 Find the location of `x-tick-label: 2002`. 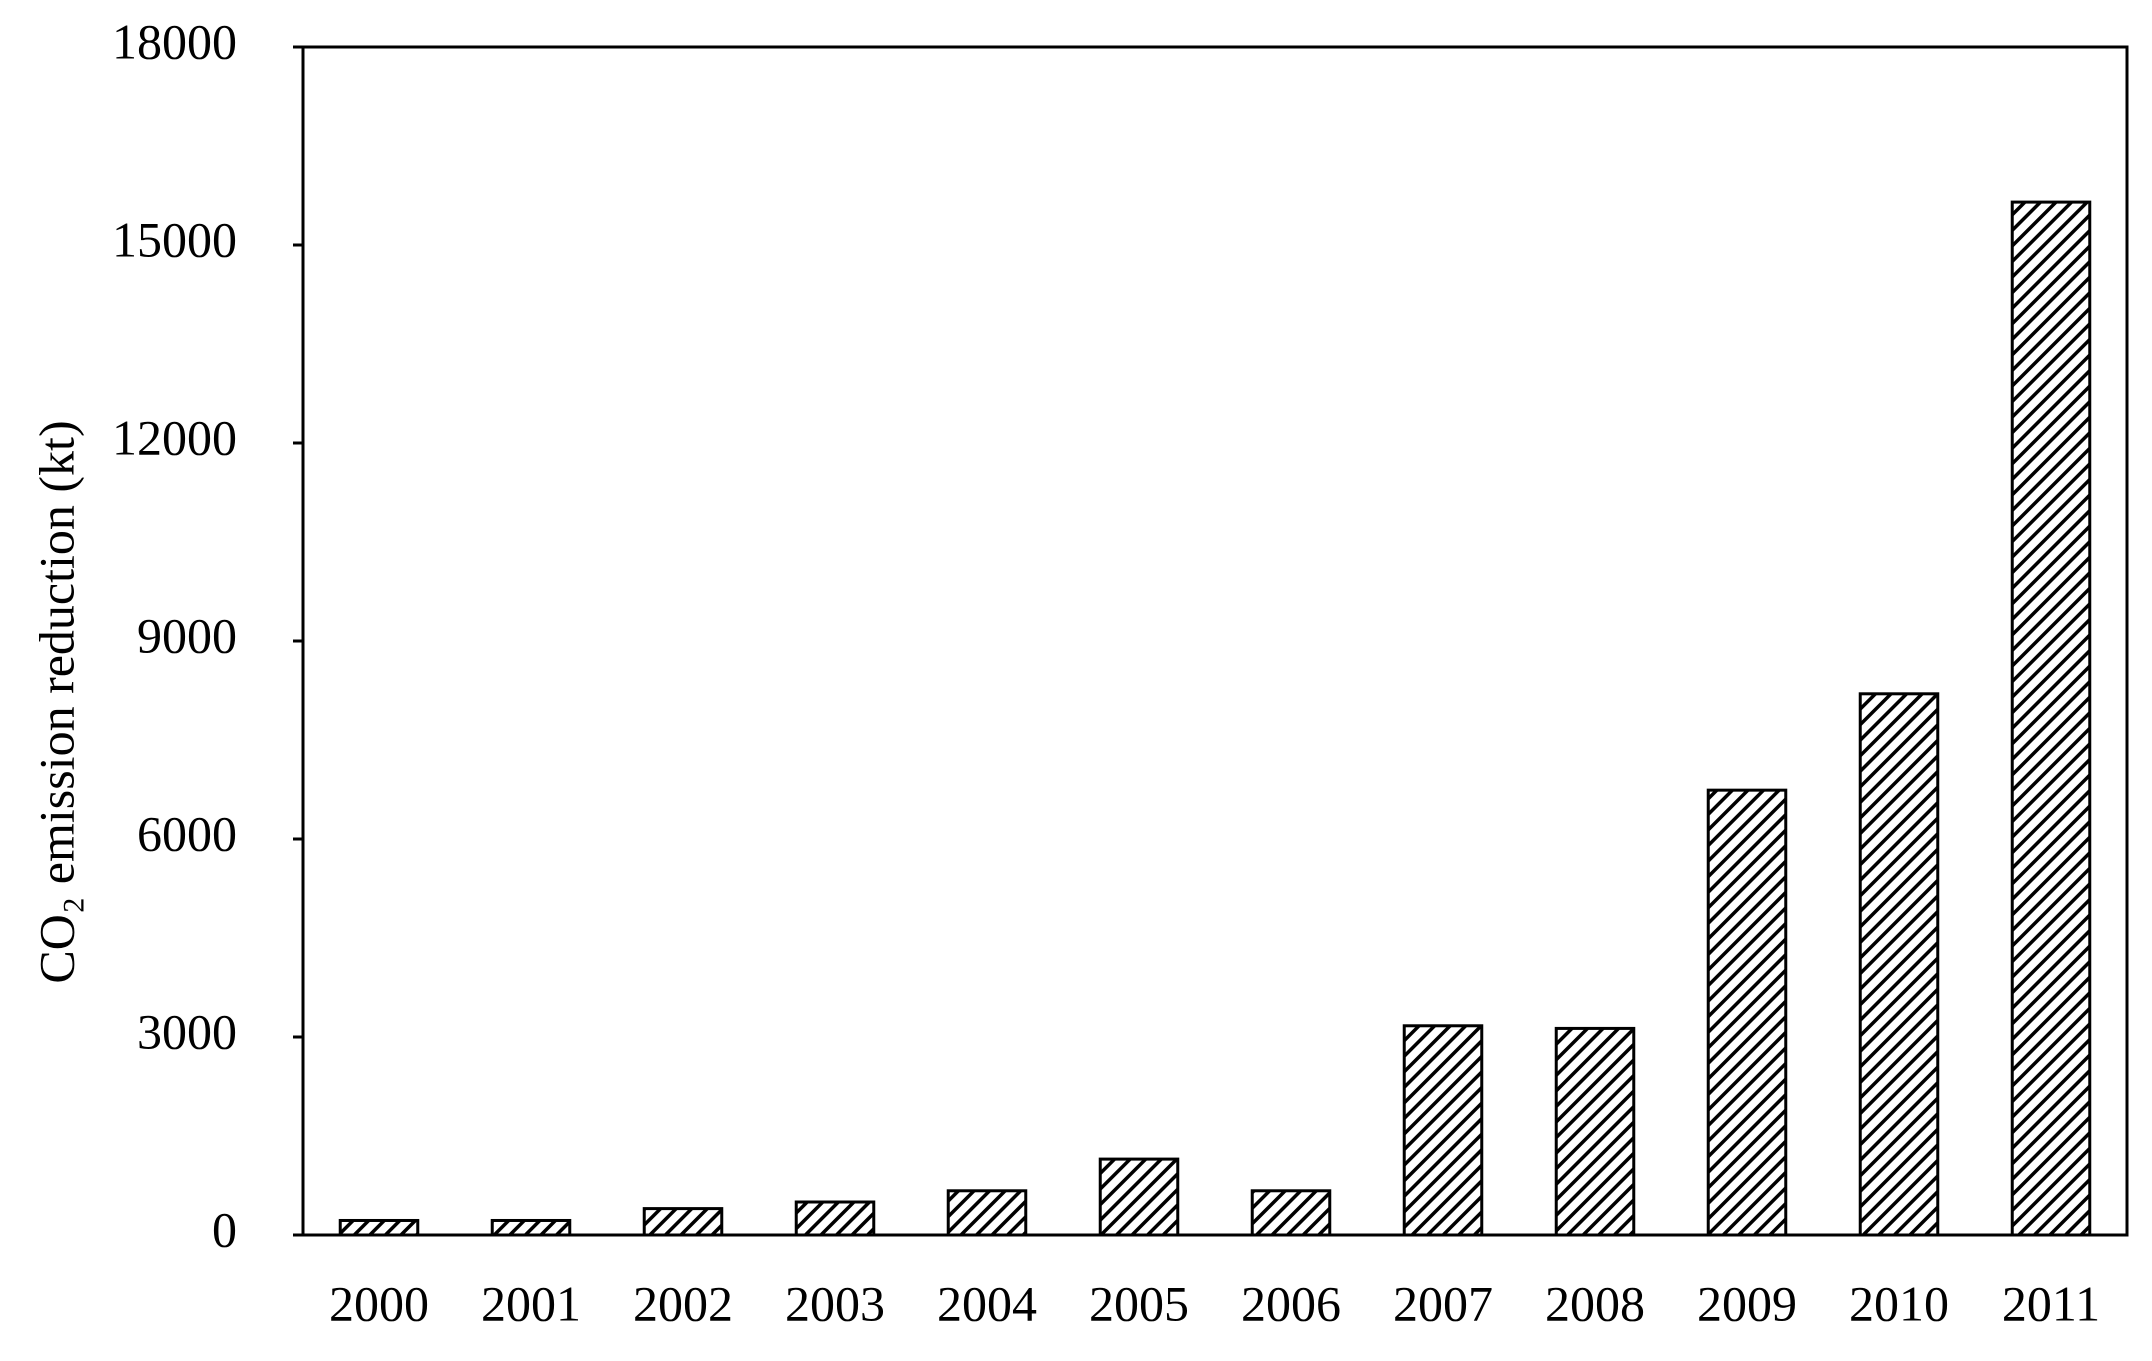

x-tick-label: 2002 is located at coordinates (683, 1303).